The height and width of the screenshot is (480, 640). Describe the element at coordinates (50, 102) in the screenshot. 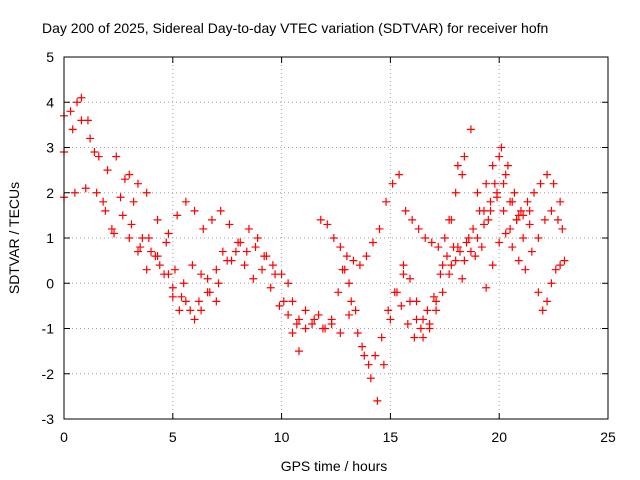

I see `y-tick-label: 4` at that location.